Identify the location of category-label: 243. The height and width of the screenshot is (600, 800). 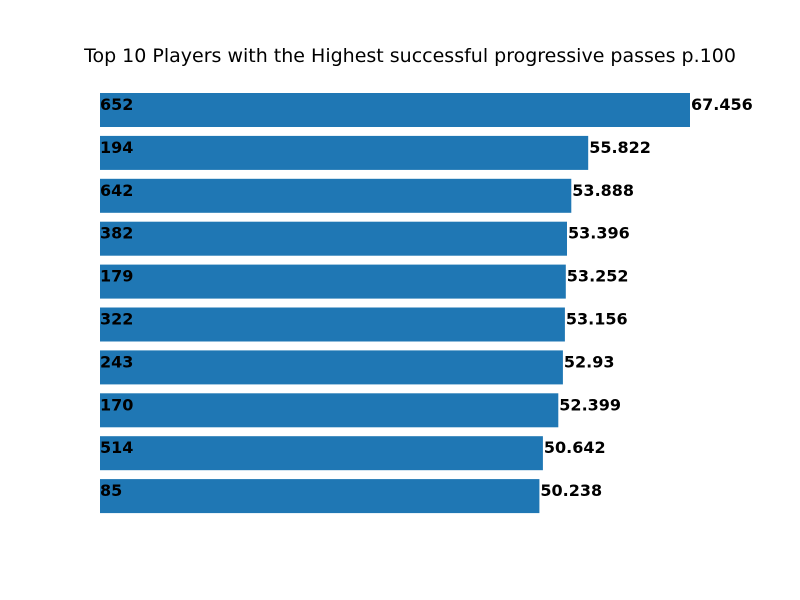
(116, 361).